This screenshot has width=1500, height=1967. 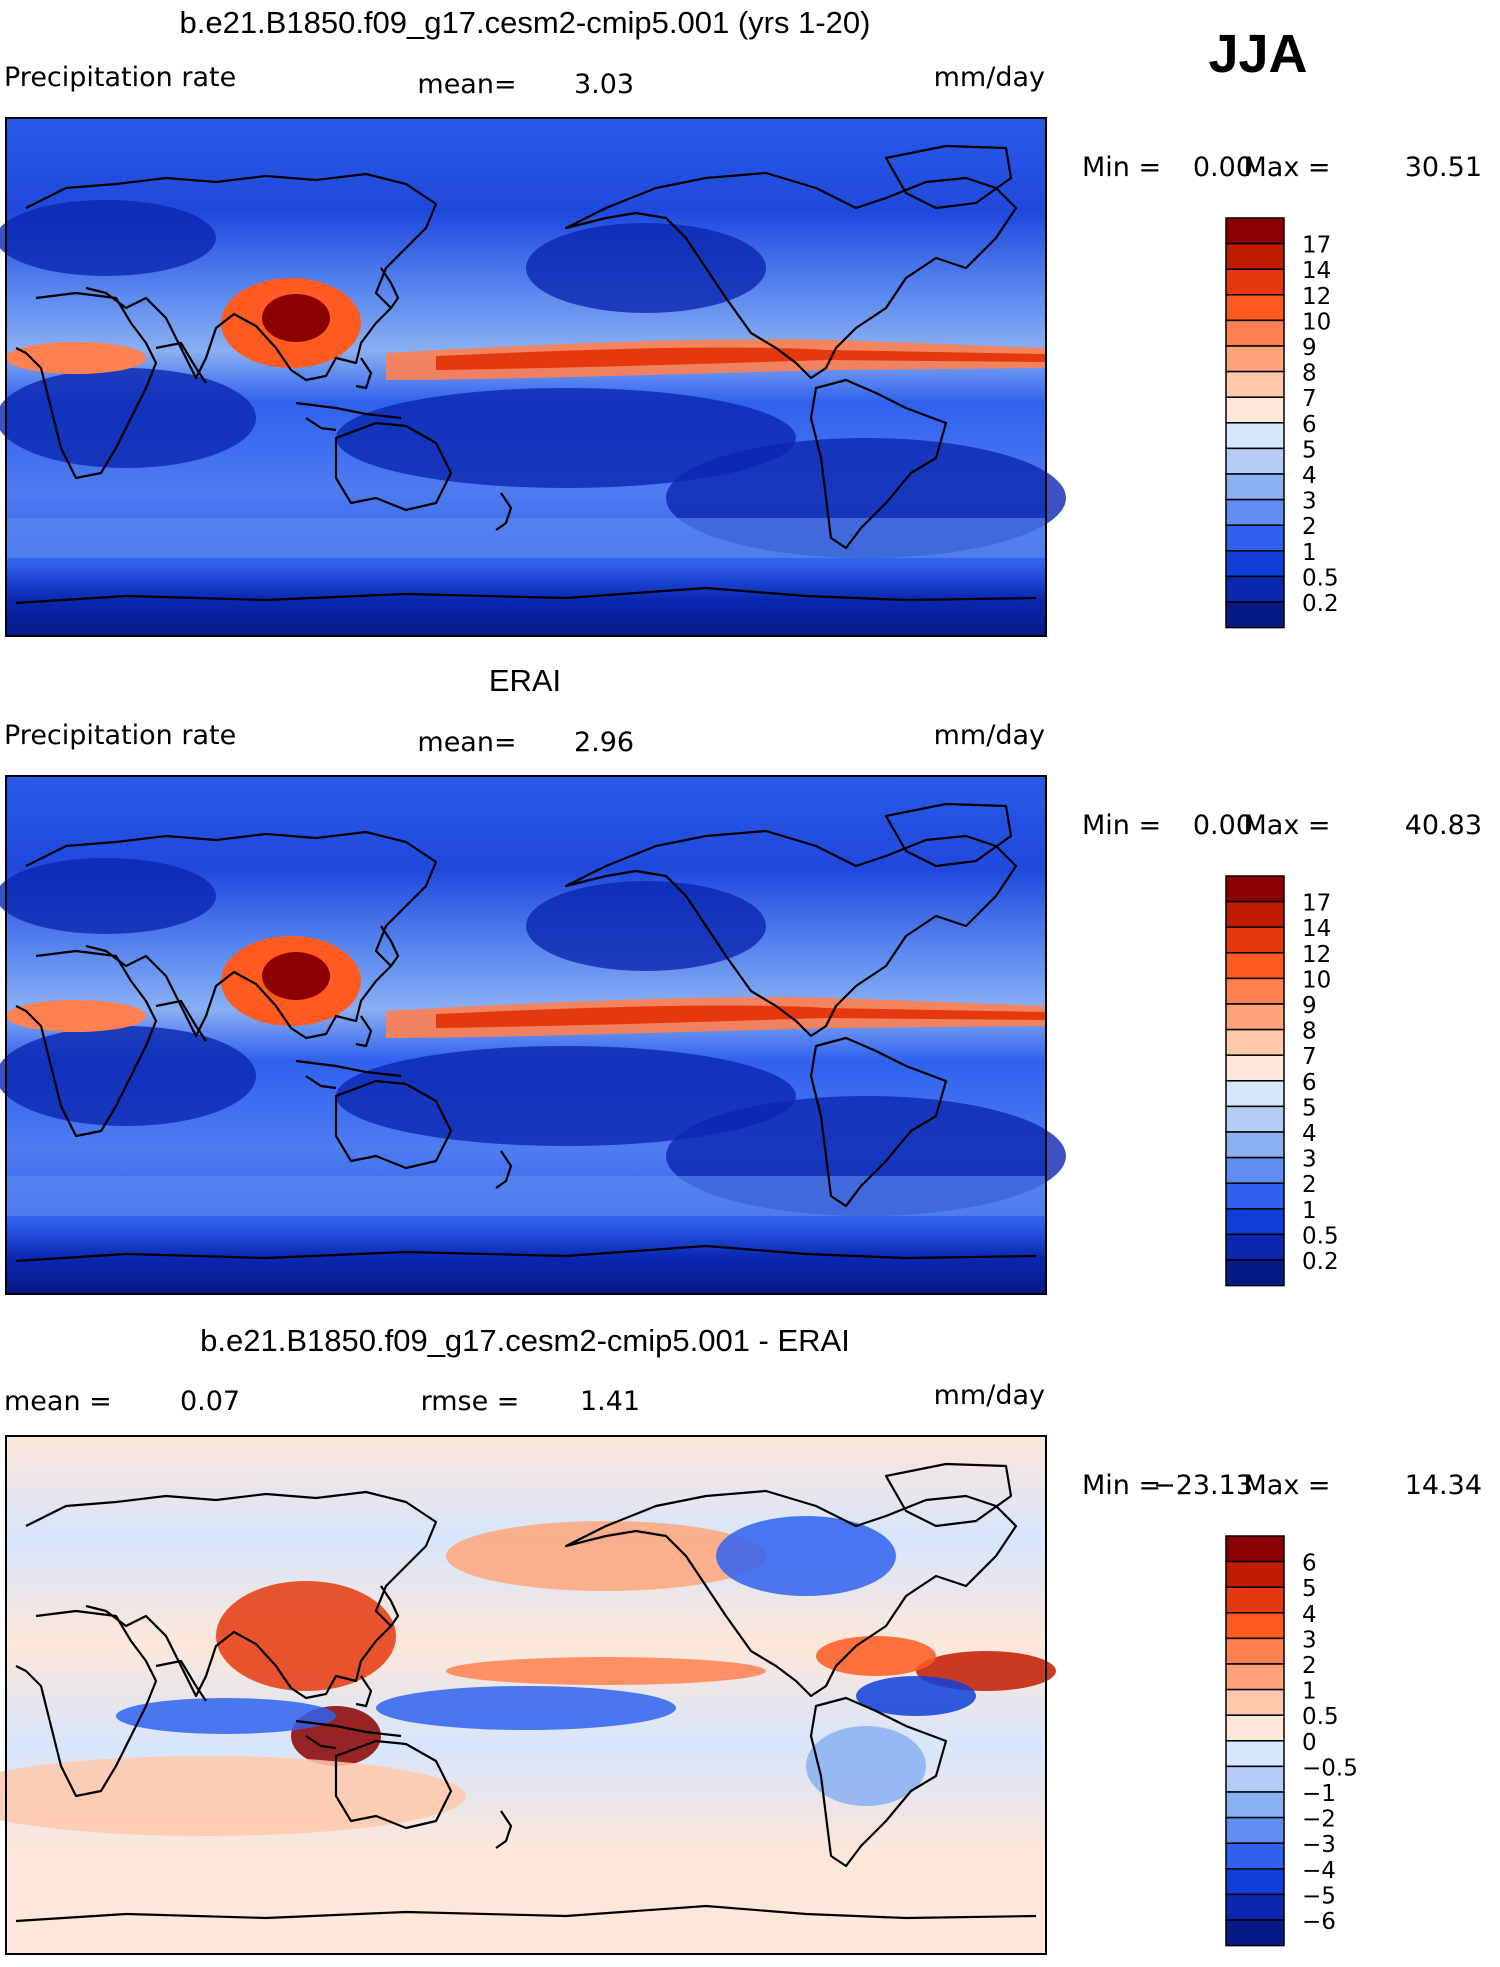 What do you see at coordinates (466, 84) in the screenshot?
I see `mean-label: mean=` at bounding box center [466, 84].